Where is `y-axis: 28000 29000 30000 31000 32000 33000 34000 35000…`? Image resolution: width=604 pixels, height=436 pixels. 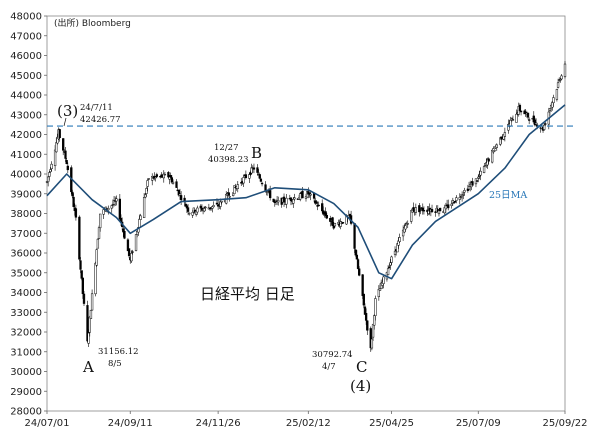
y-axis: 28000 29000 30000 31000 32000 33000 34000 35000… is located at coordinates (28, 215).